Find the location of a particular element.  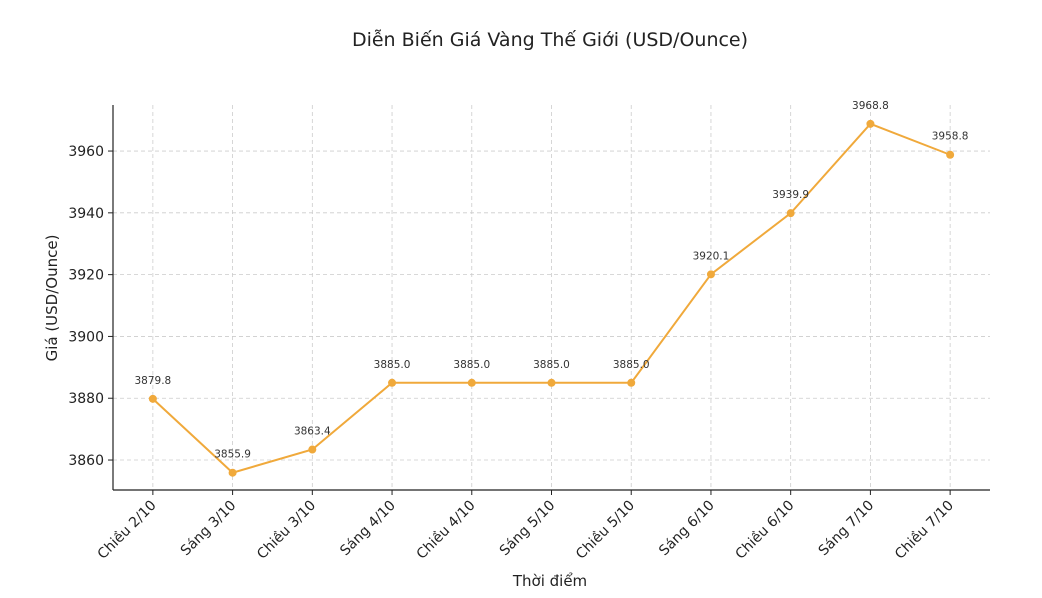

x-tick-label: Chiều 2/10 is located at coordinates (127, 530).